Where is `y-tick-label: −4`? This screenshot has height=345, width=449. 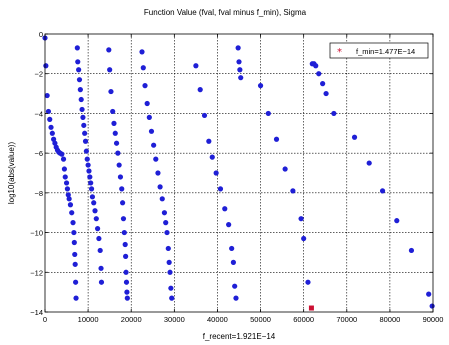 y-tick-label: −4 is located at coordinates (38, 113).